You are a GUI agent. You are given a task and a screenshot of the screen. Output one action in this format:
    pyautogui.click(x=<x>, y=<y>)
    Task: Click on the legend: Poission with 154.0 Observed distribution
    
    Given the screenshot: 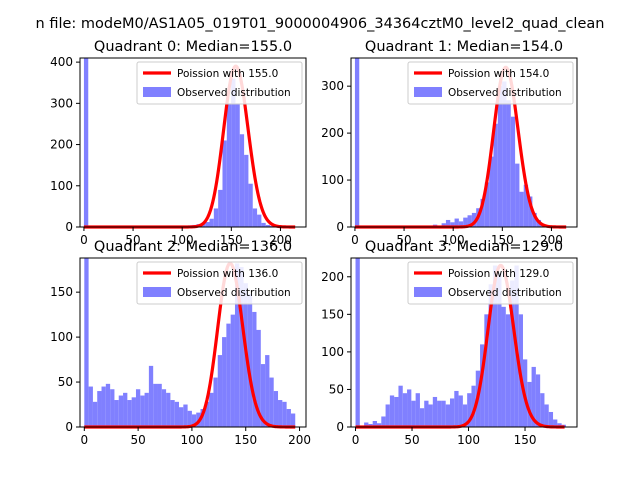 What is the action you would take?
    pyautogui.click(x=490, y=83)
    